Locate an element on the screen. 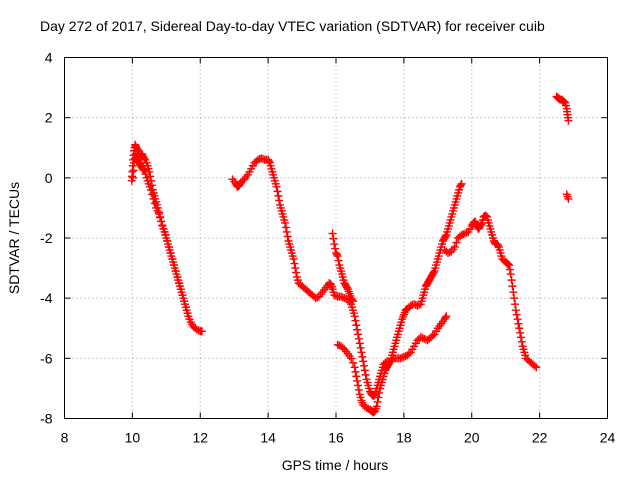 This screenshot has width=640, height=480. y-tick-label: -4 is located at coordinates (46, 298).